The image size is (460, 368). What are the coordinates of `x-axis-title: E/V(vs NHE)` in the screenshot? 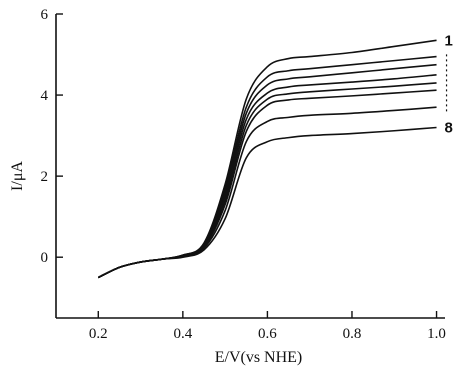 It's located at (259, 357).